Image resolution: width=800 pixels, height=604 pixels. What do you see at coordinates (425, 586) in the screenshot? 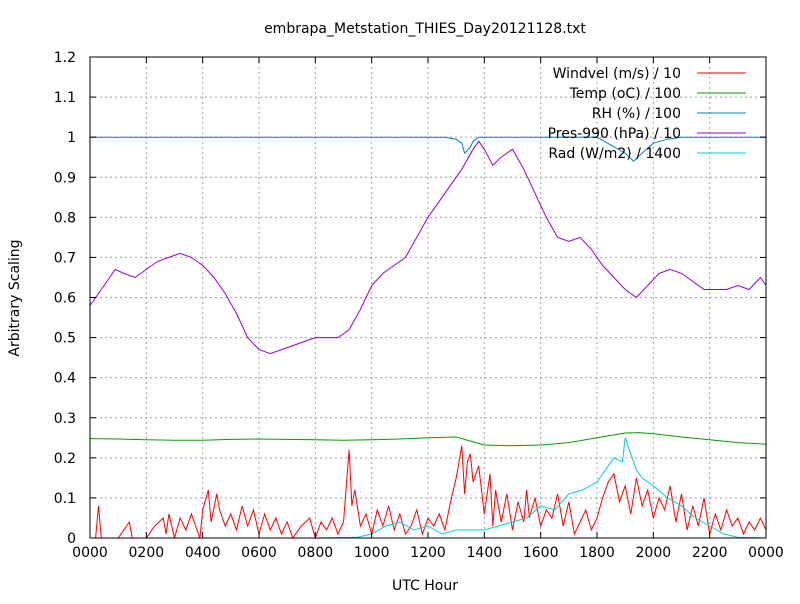
I see `x-axis-label: UTC Hour` at bounding box center [425, 586].